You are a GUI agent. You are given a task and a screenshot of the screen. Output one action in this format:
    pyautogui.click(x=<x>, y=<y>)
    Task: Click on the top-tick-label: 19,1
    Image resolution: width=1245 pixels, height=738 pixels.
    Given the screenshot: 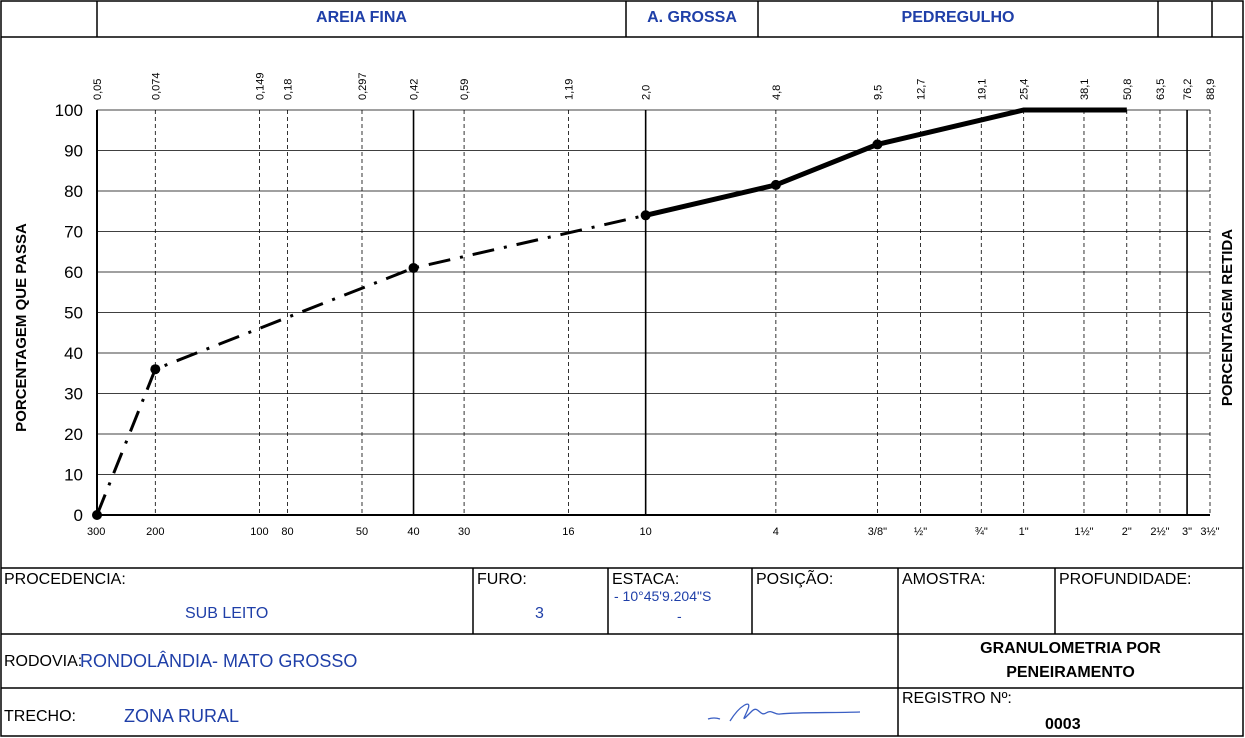 What is the action you would take?
    pyautogui.click(x=982, y=89)
    